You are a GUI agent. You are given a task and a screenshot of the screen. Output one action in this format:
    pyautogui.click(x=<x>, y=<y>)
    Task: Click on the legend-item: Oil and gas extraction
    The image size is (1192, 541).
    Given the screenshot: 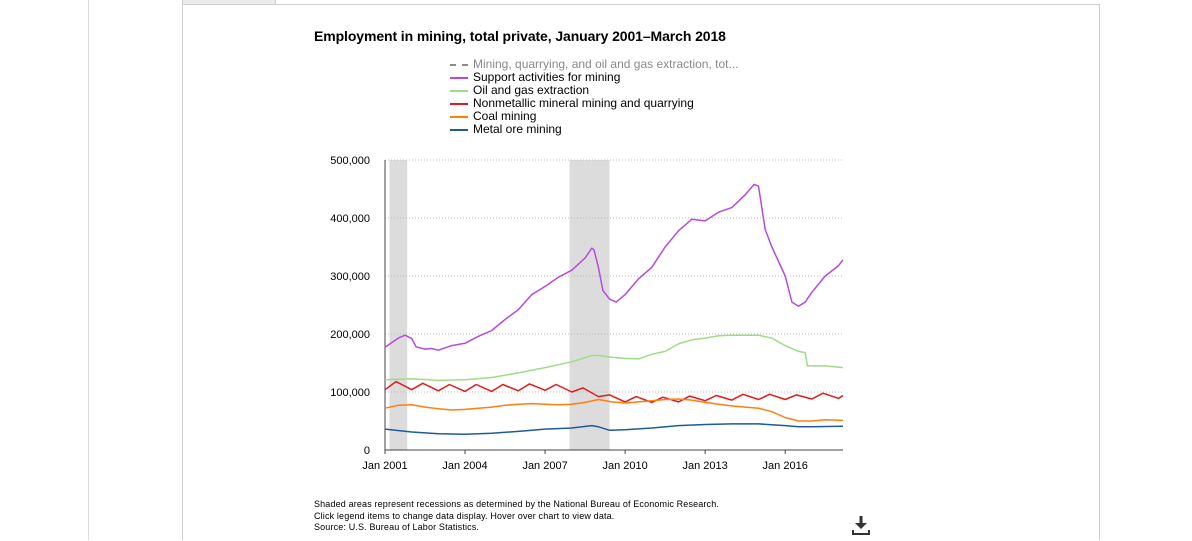 What is the action you would take?
    pyautogui.click(x=594, y=90)
    